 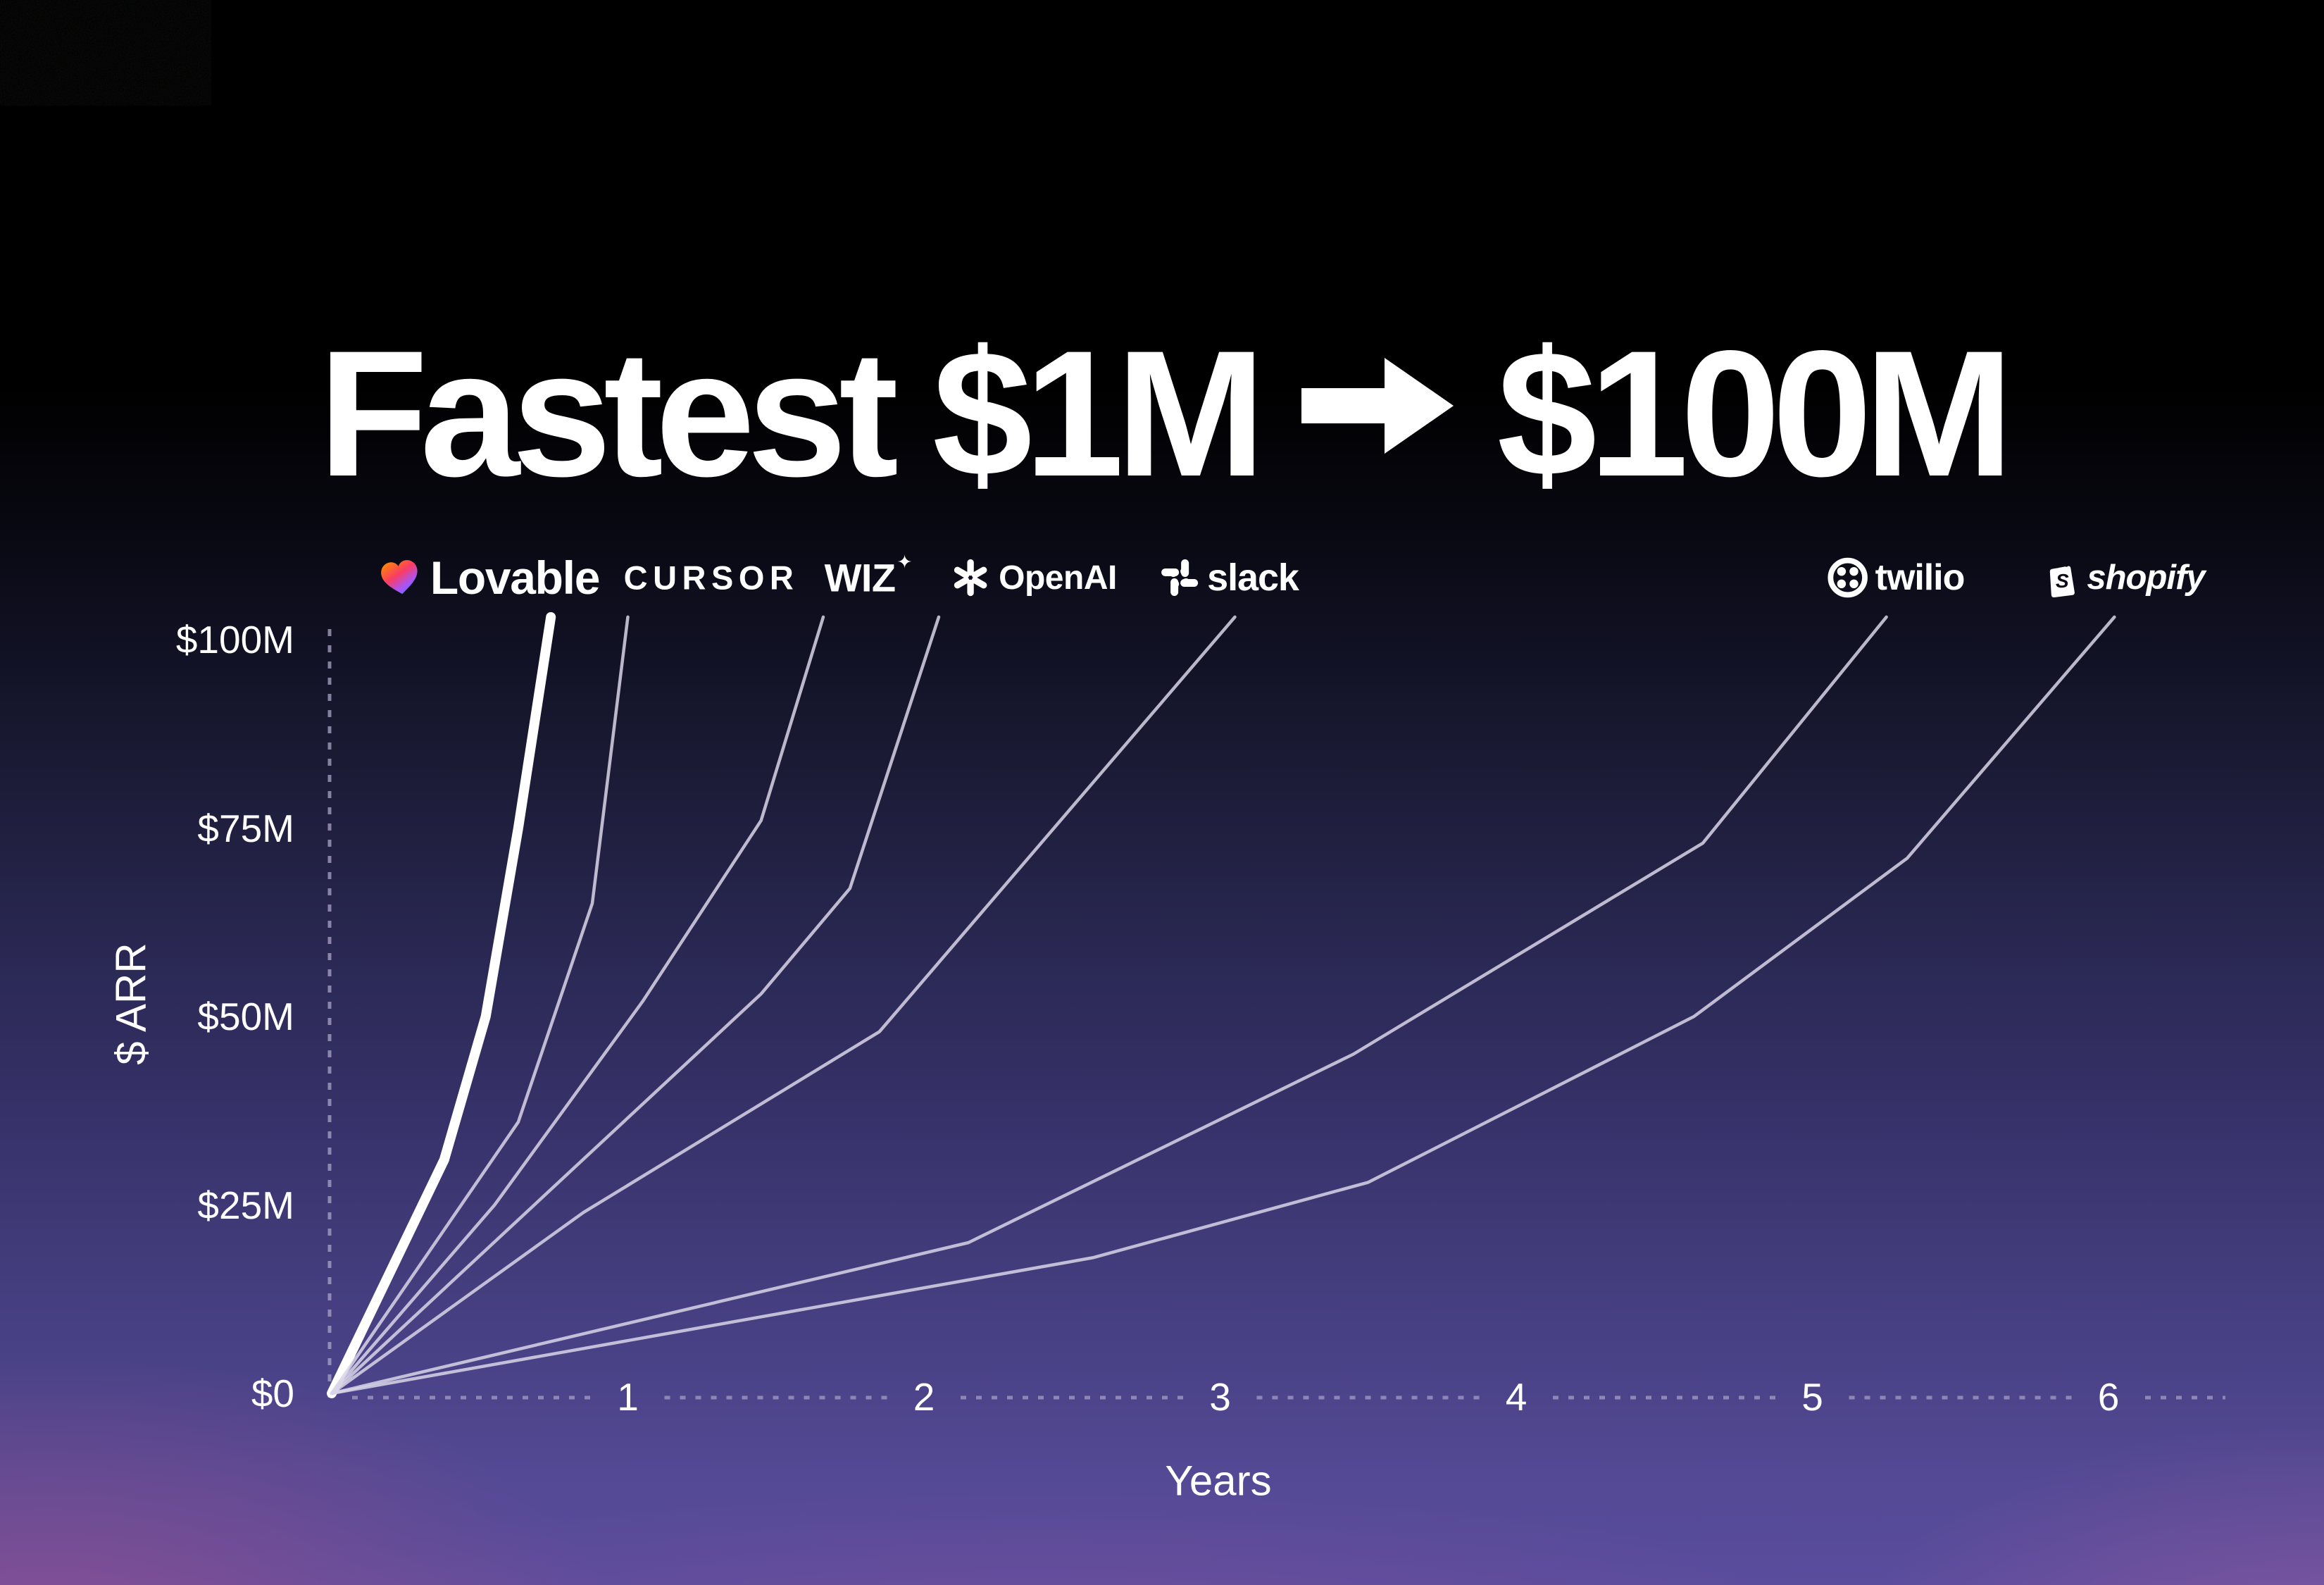 What do you see at coordinates (2062, 581) in the screenshot?
I see `svg-text: S` at bounding box center [2062, 581].